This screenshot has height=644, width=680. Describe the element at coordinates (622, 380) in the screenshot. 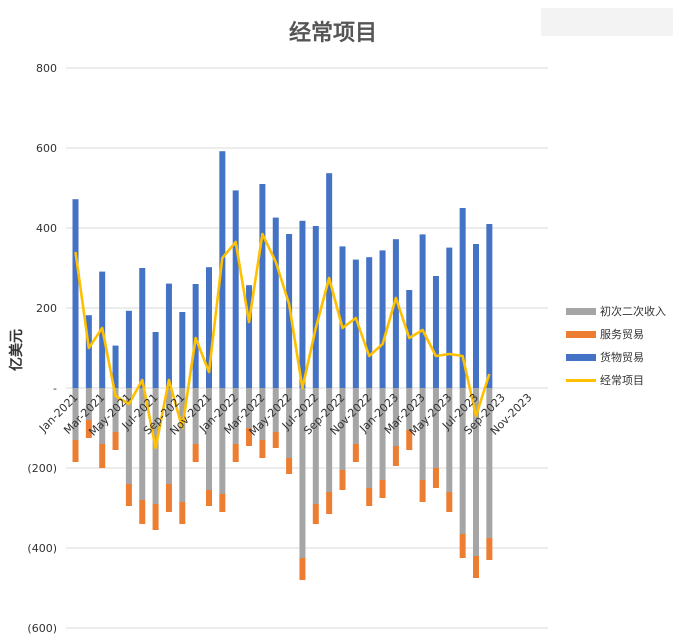

I see `legend-label: 经常项目` at that location.